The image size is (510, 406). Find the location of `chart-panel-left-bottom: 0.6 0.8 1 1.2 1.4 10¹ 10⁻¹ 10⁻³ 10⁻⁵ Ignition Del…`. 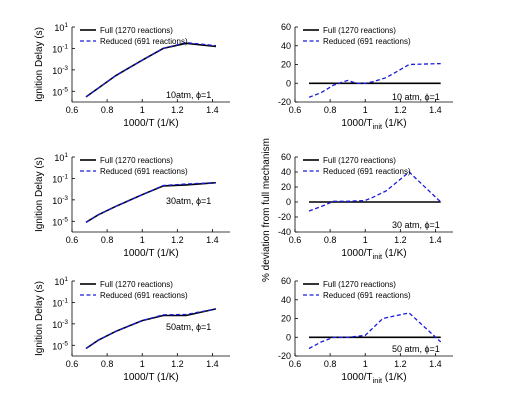

chart-panel-left-bottom: 0.6 0.8 1 1.2 1.4 10¹ 10⁻¹ 10⁻³ 10⁻⁵ Ignition Del… is located at coordinates (132, 329).